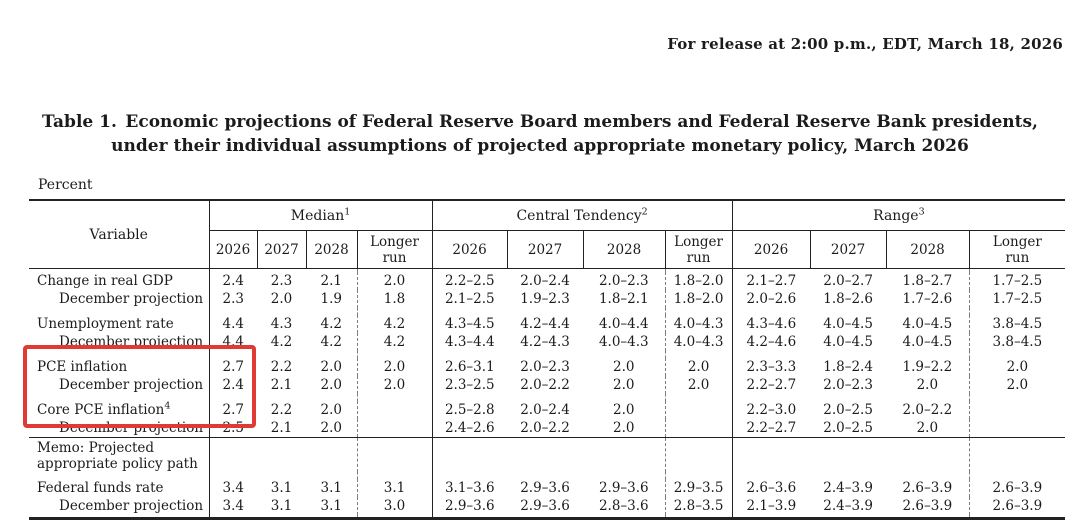  I want to click on footnote-marker: 4, so click(167, 406).